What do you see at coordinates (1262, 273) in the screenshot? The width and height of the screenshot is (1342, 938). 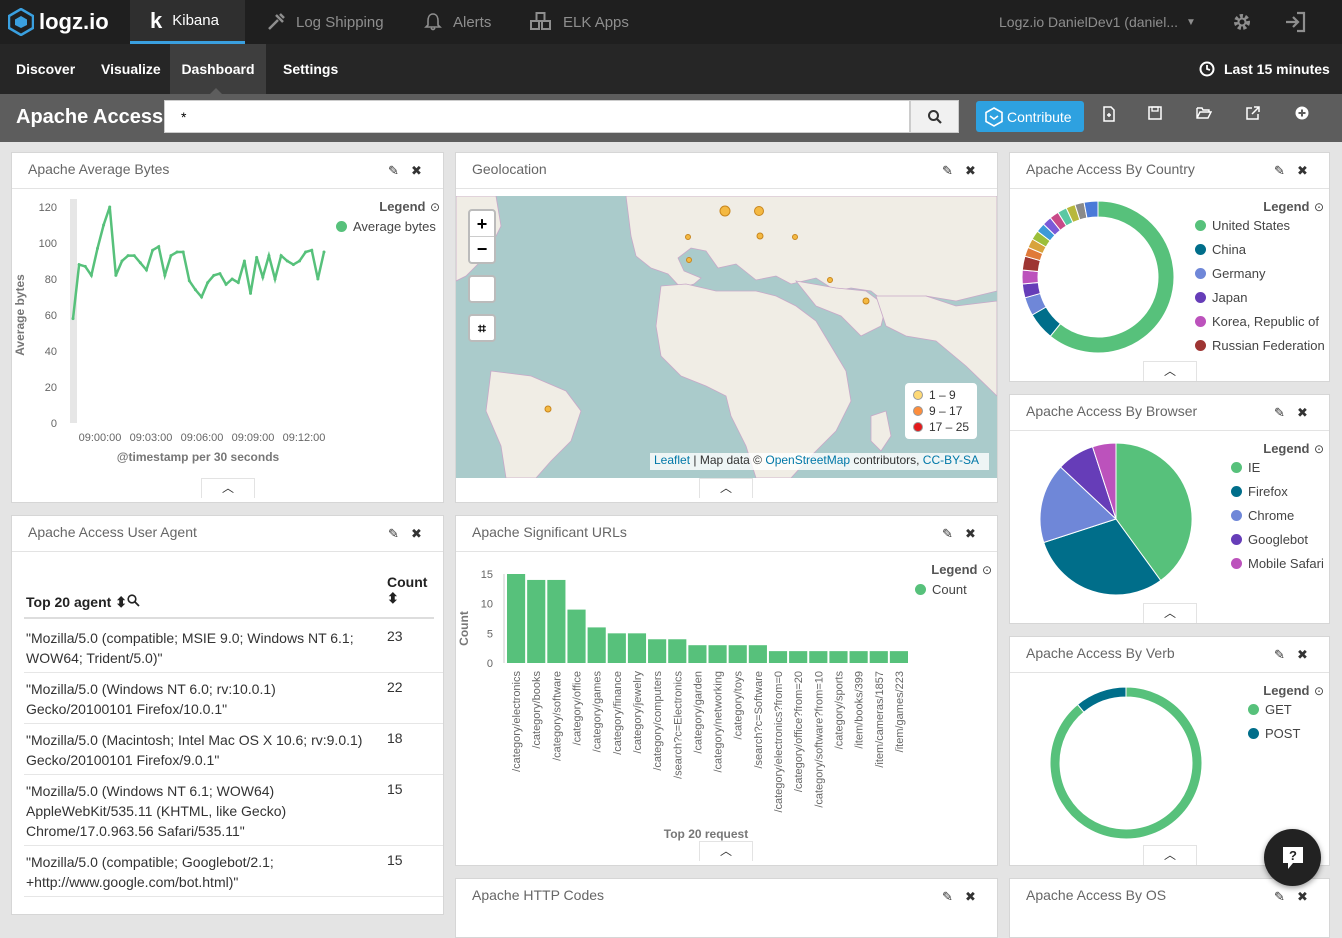 I see `legend-item: Germany` at bounding box center [1262, 273].